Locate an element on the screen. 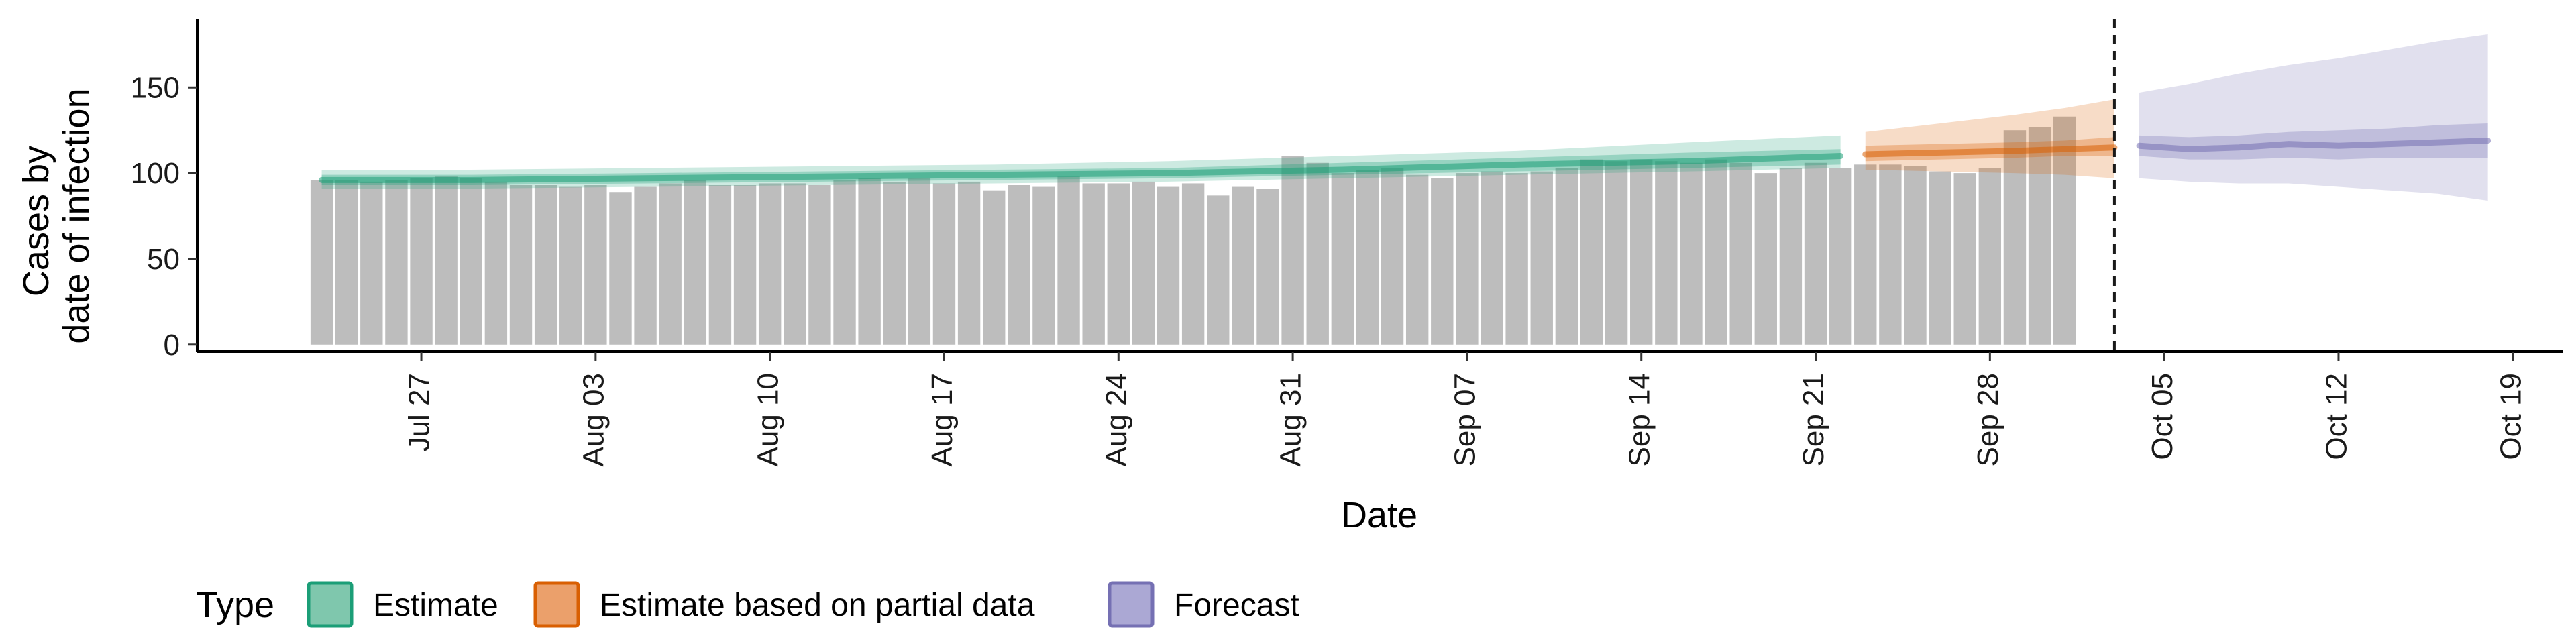 The width and height of the screenshot is (2576, 644). band-90-estimate-based-on-partial-data is located at coordinates (1989, 138).